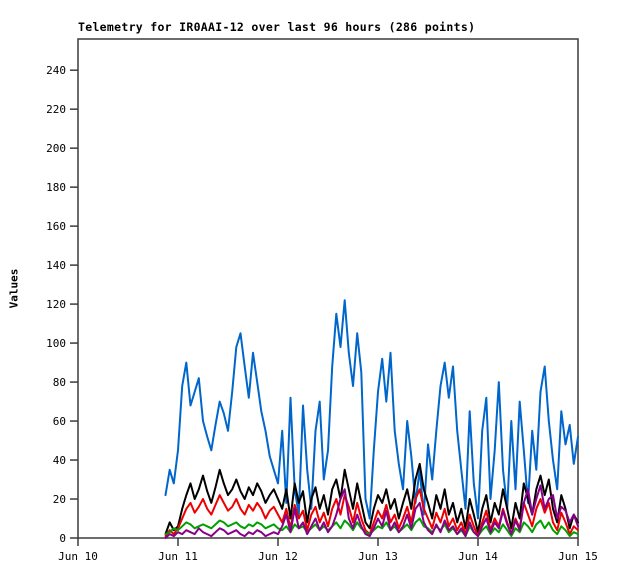  What do you see at coordinates (178, 556) in the screenshot?
I see `x-axis-tick-label: Jun 11` at bounding box center [178, 556].